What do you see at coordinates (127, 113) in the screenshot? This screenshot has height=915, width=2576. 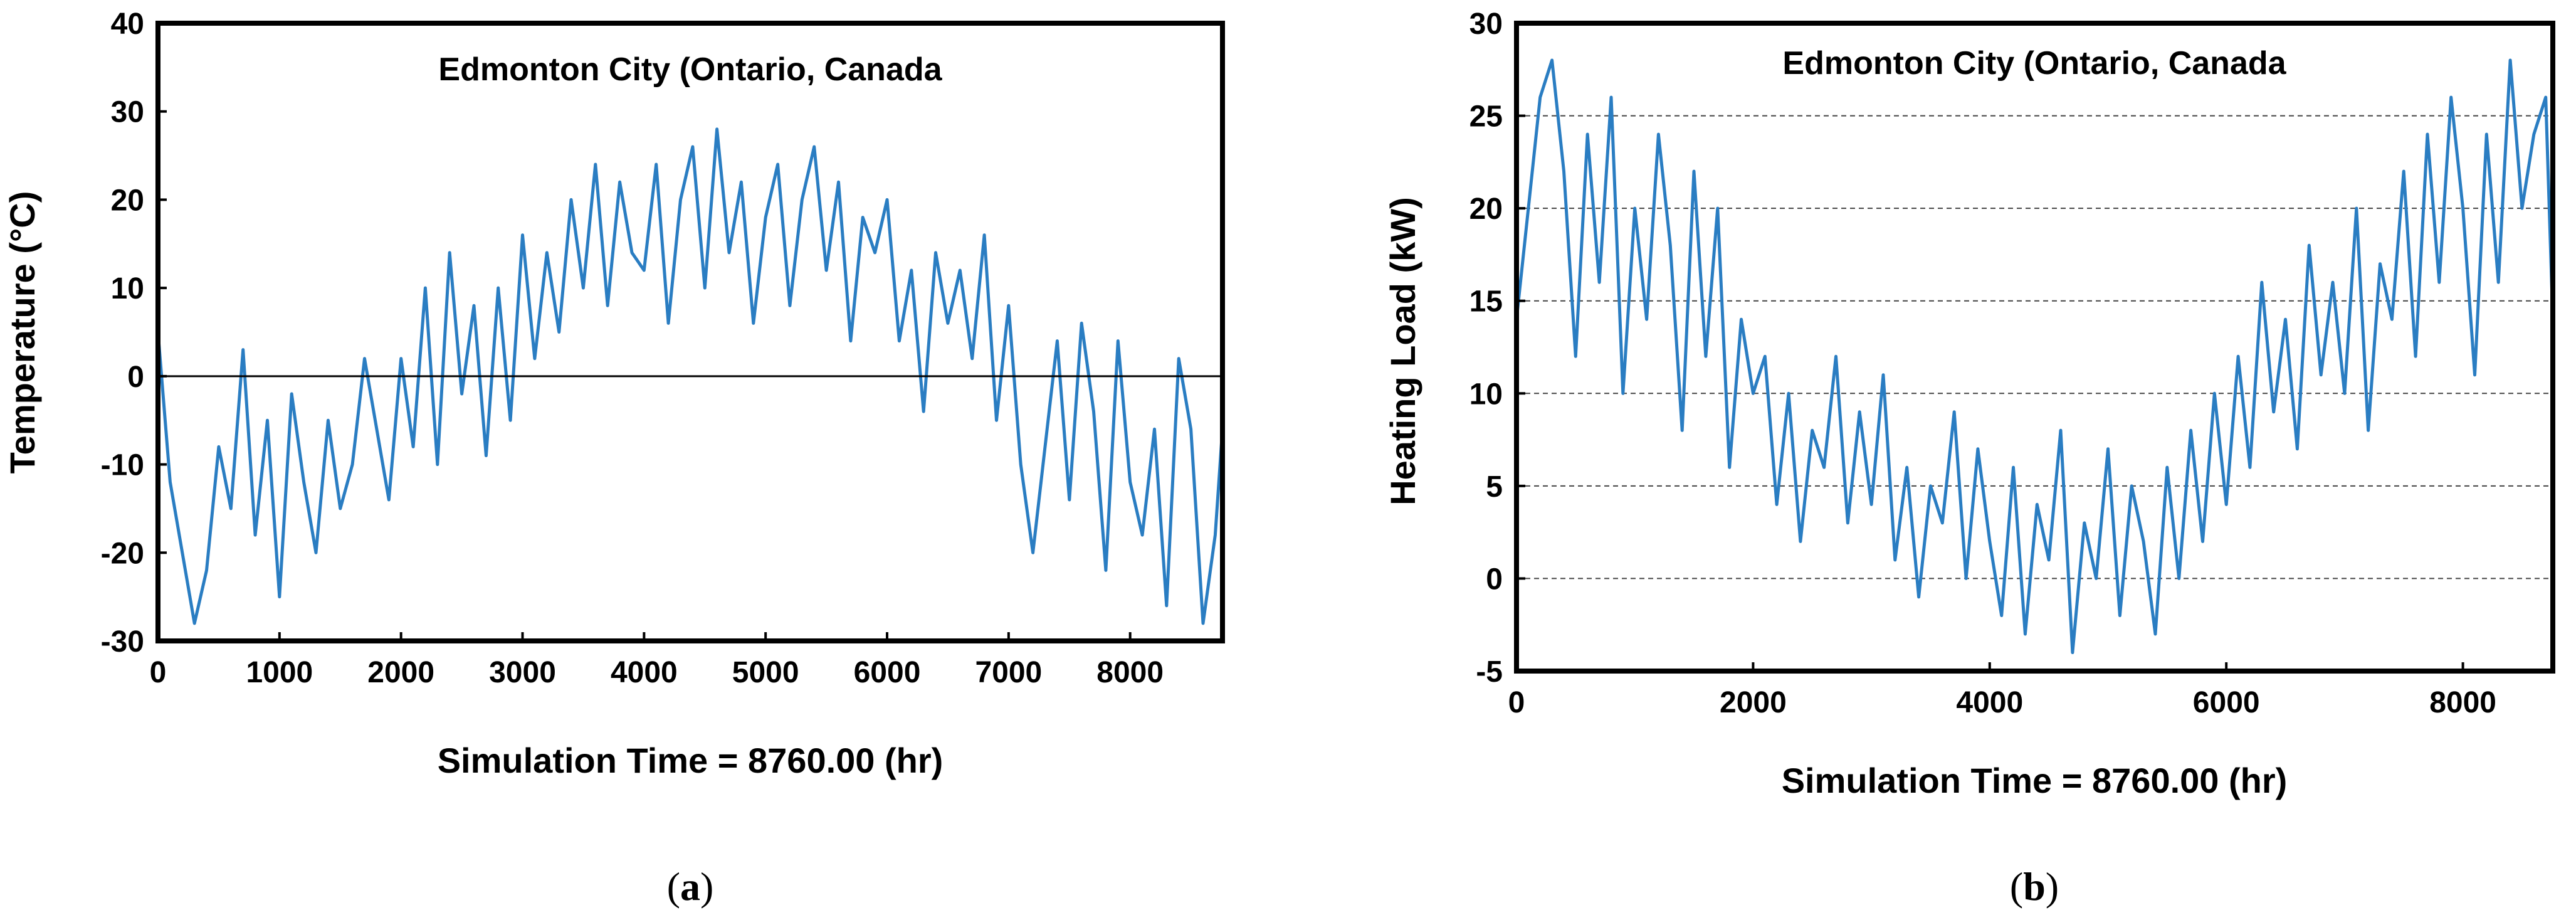 I see `y-tick-label-a: 30` at bounding box center [127, 113].